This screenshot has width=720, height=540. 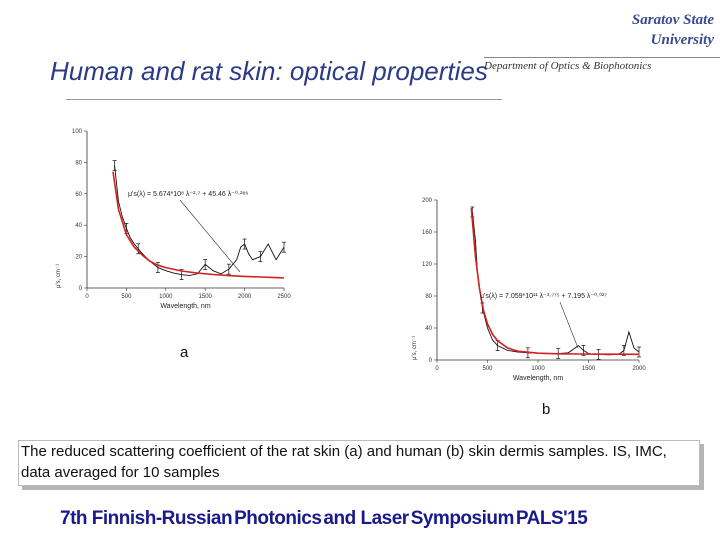 I want to click on figure-label-b: b, so click(x=546, y=409).